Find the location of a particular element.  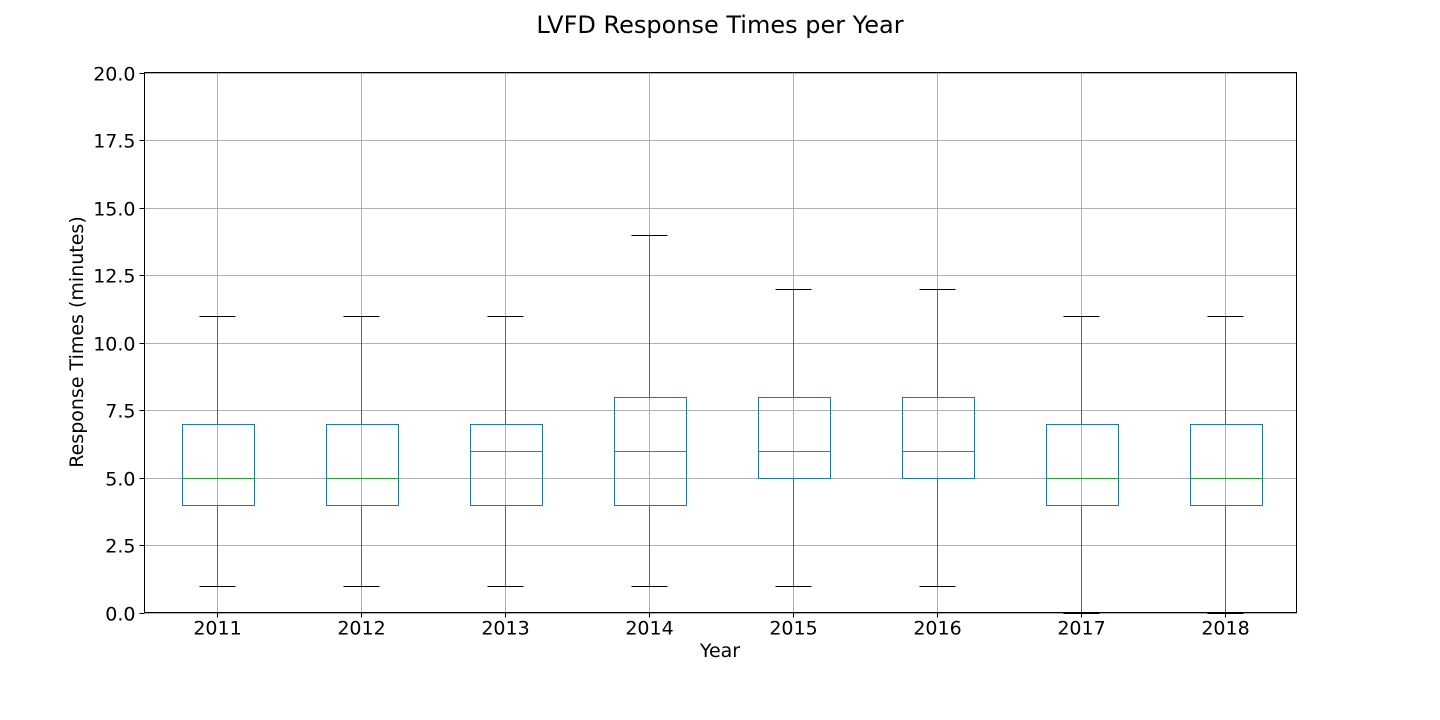

x-tick-label: 2011 is located at coordinates (217, 629).